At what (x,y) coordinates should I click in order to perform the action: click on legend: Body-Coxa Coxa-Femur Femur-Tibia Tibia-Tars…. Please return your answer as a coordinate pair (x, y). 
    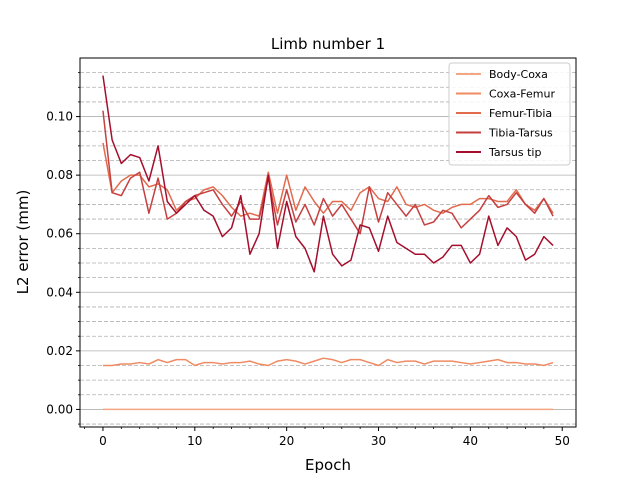
    Looking at the image, I should click on (509, 114).